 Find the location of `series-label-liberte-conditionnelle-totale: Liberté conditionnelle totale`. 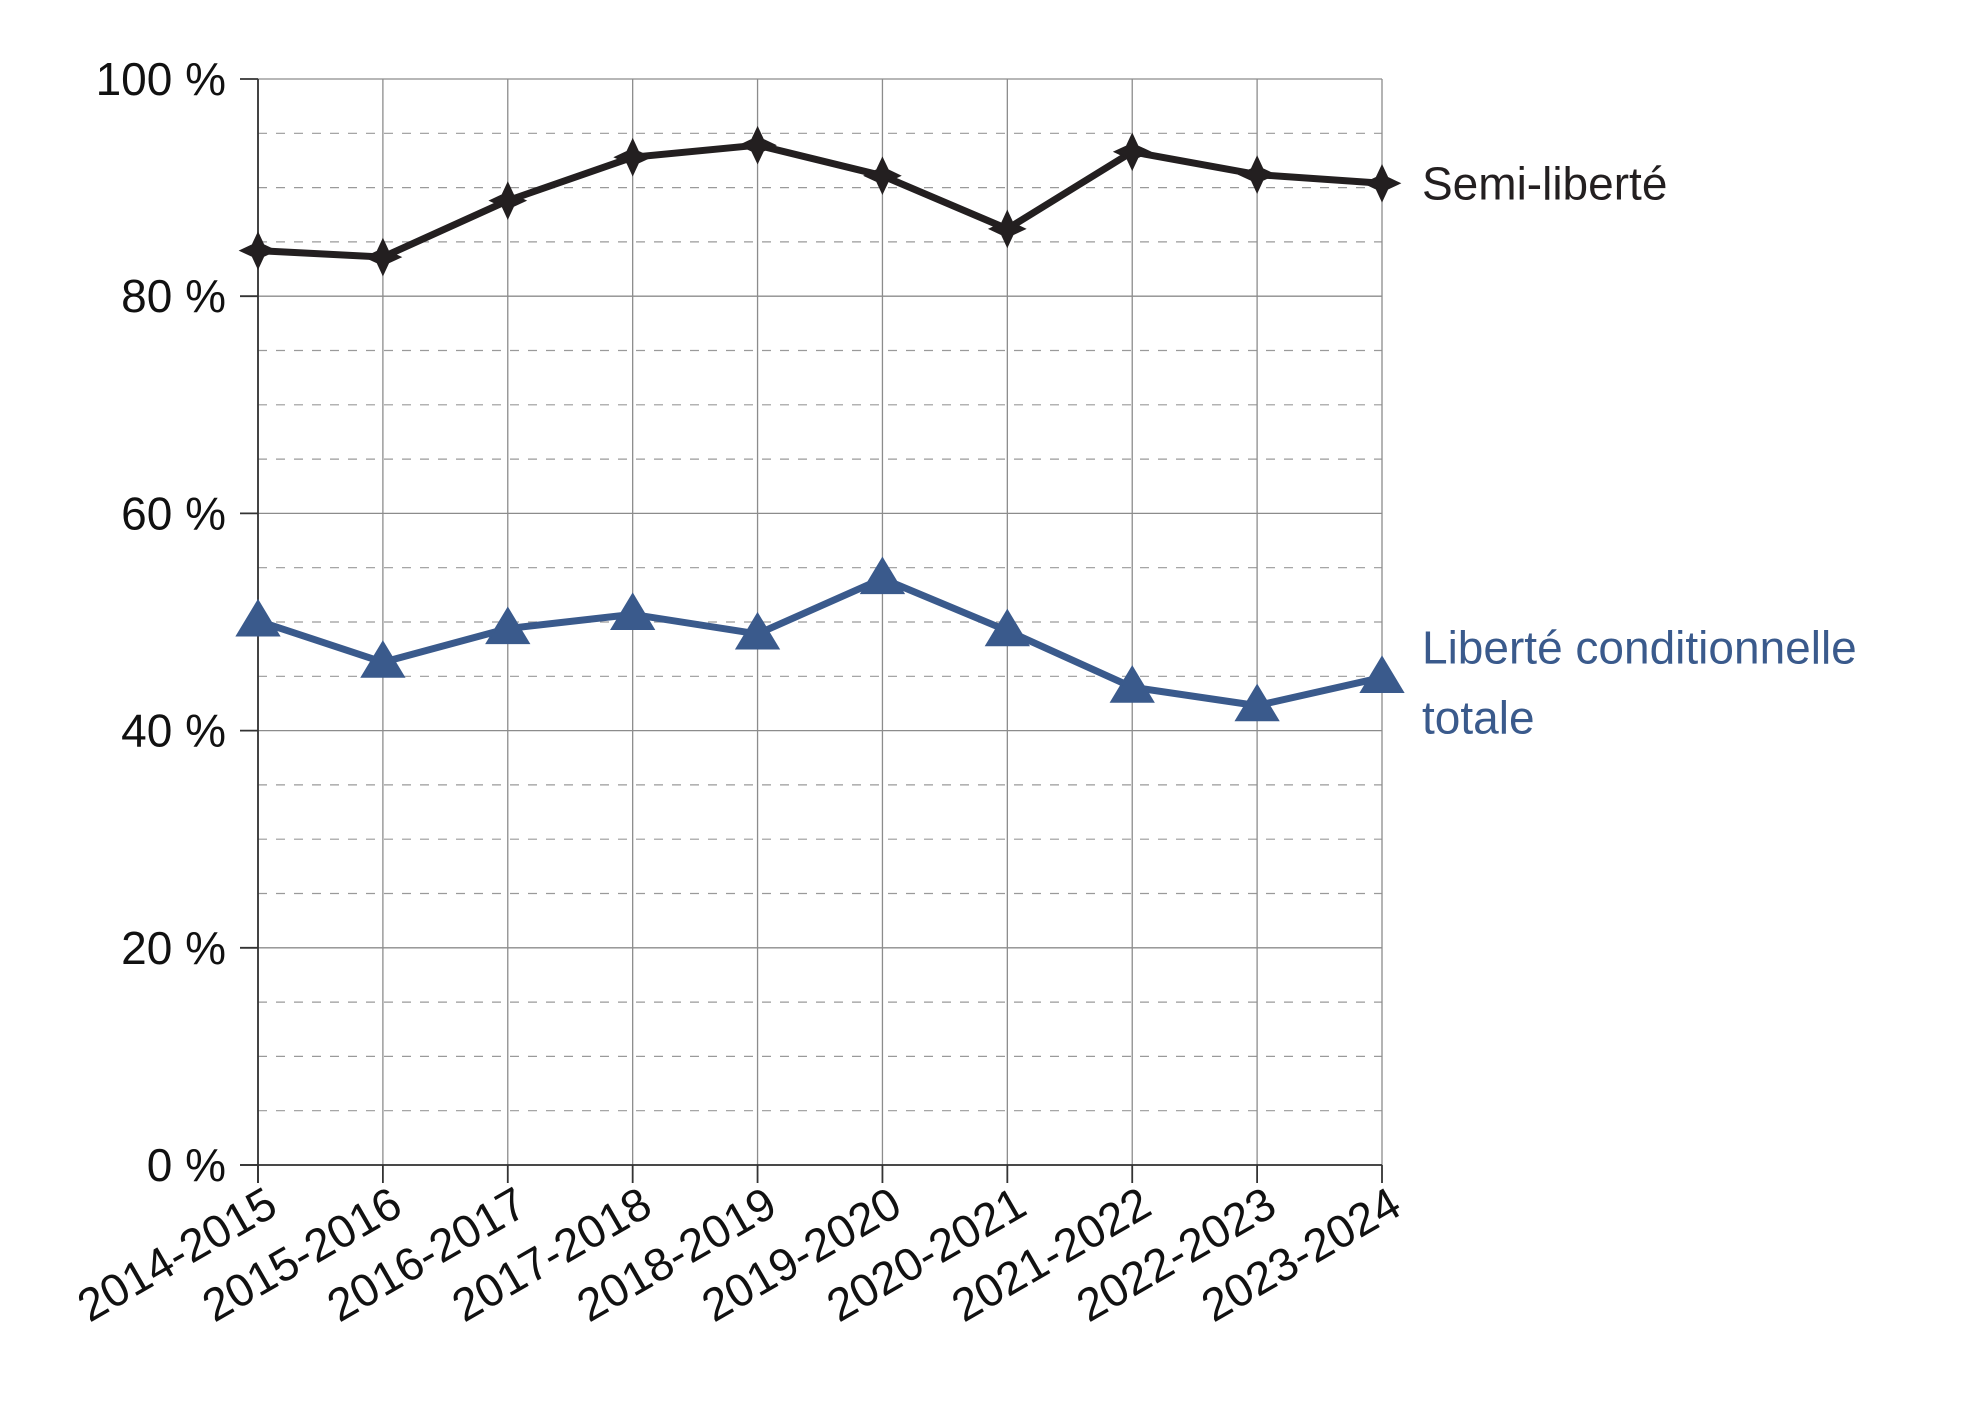

series-label-liberte-conditionnelle-totale: Liberté conditionnelle totale is located at coordinates (1639, 682).